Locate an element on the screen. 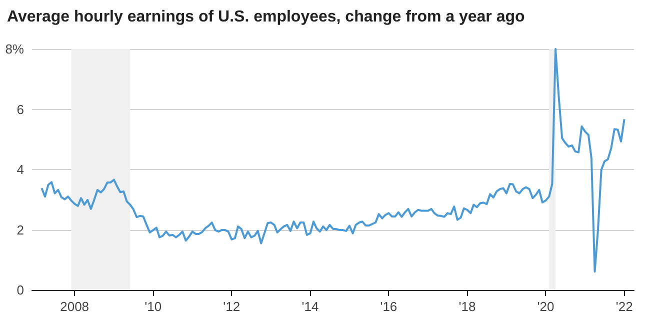 Image resolution: width=646 pixels, height=328 pixels. x-tick-label: '16 is located at coordinates (389, 306).